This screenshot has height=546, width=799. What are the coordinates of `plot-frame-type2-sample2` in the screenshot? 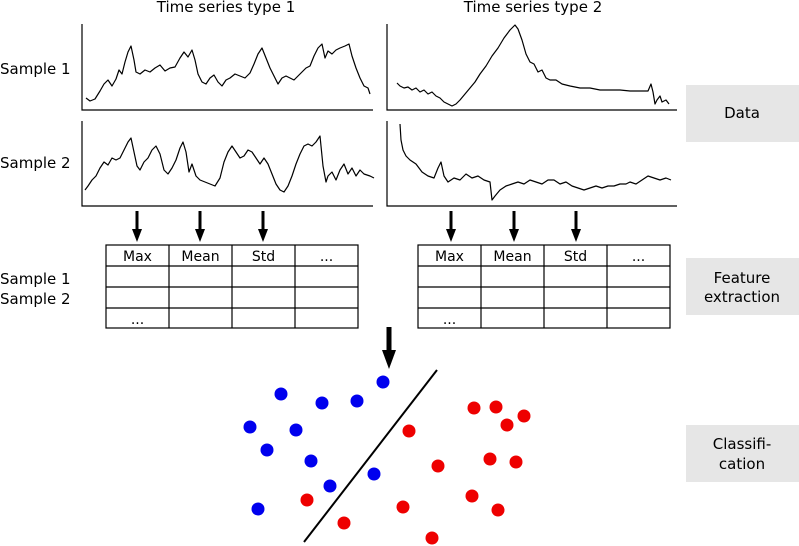 It's located at (531, 164).